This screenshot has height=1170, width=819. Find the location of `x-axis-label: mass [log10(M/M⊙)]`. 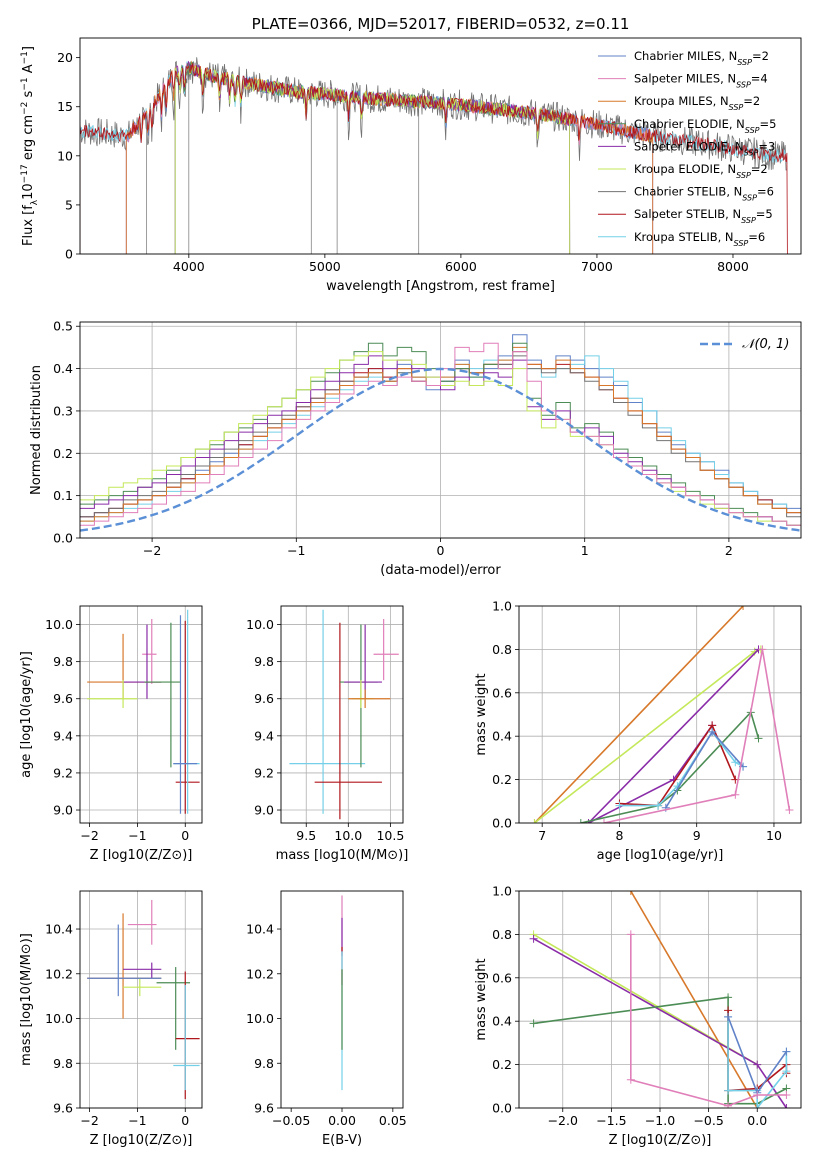

x-axis-label: mass [log10(M/M⊙)] is located at coordinates (342, 855).